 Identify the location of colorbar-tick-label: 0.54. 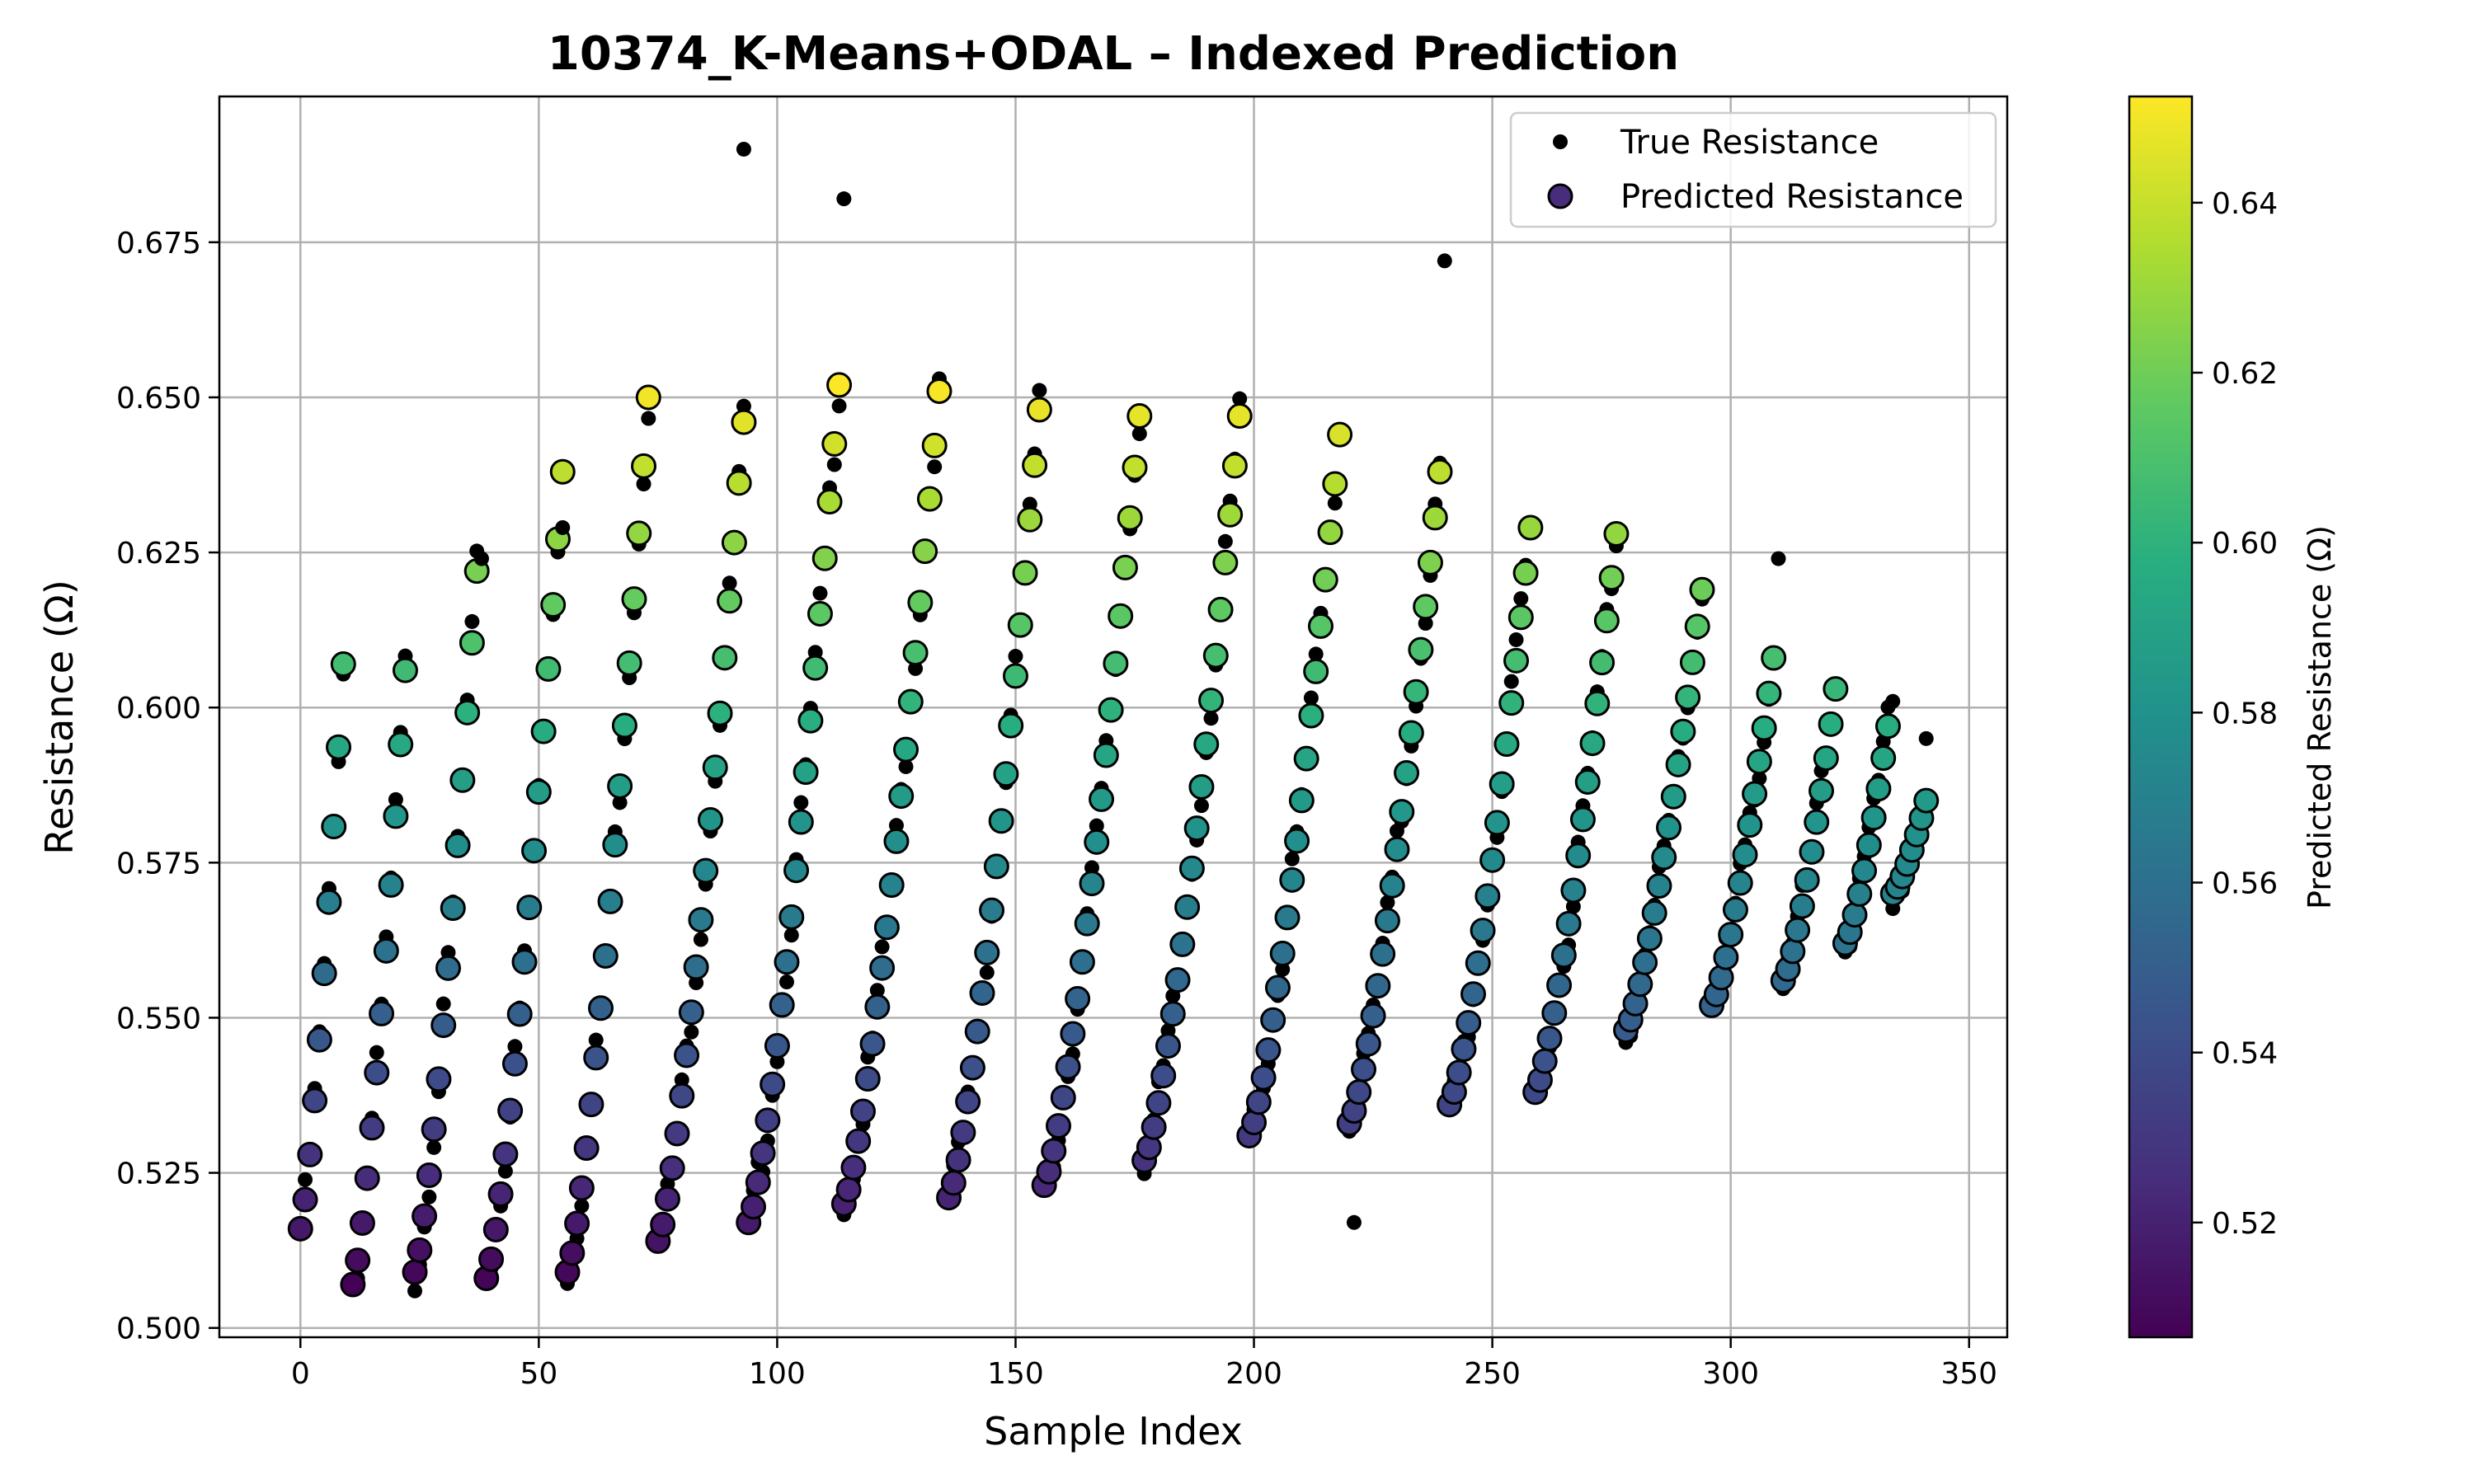
(2245, 1054).